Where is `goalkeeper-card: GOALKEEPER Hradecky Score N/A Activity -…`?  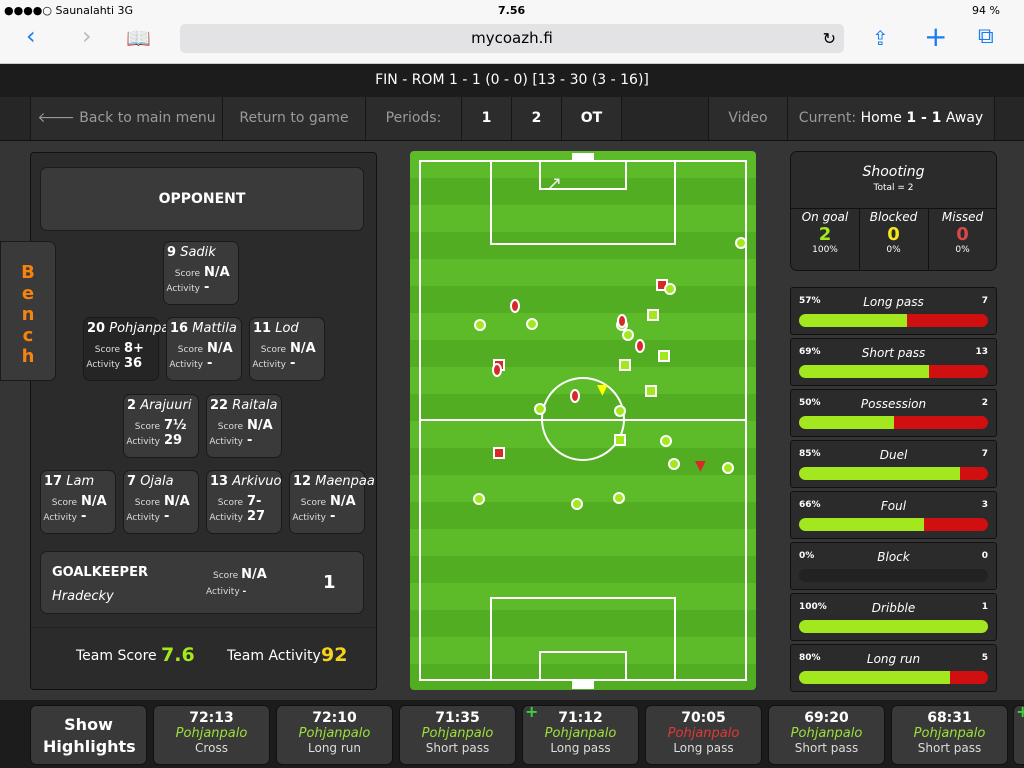 goalkeeper-card: GOALKEEPER Hradecky Score N/A Activity -… is located at coordinates (202, 582).